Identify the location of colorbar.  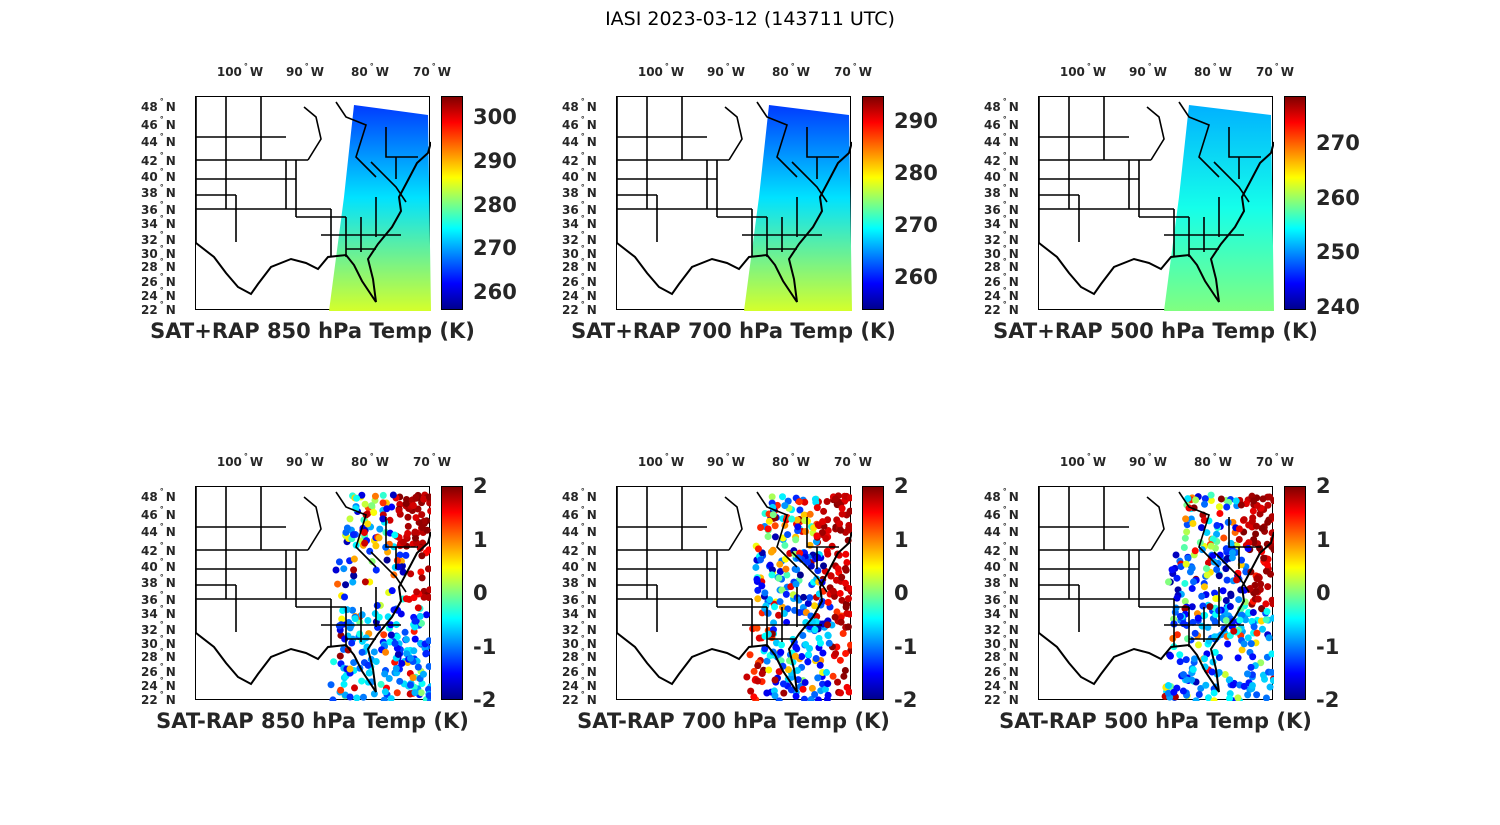
(1295, 203).